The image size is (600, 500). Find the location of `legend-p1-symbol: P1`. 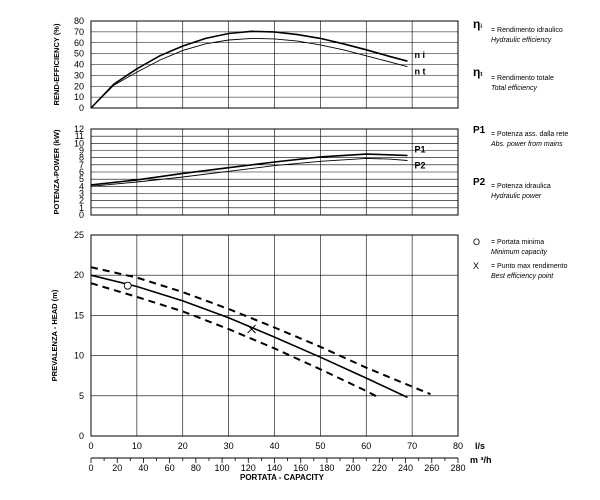

legend-p1-symbol: P1 is located at coordinates (479, 130).